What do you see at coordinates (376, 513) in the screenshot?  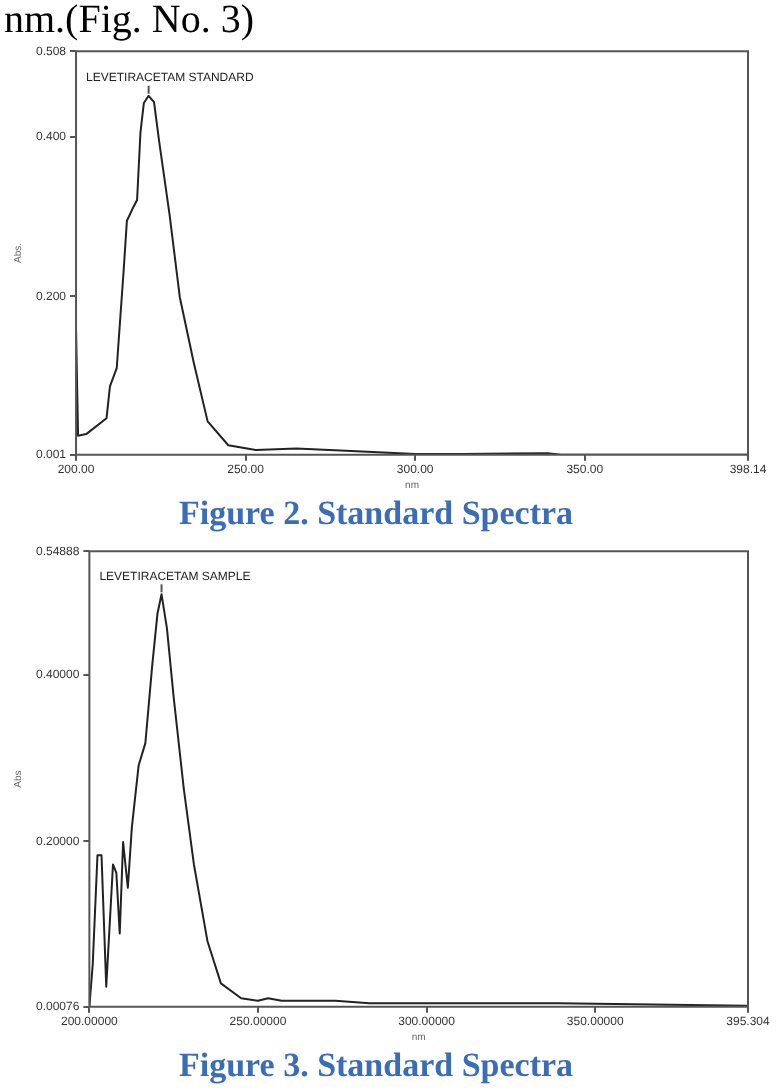 I see `text: Figure 2. Standard Spectra` at bounding box center [376, 513].